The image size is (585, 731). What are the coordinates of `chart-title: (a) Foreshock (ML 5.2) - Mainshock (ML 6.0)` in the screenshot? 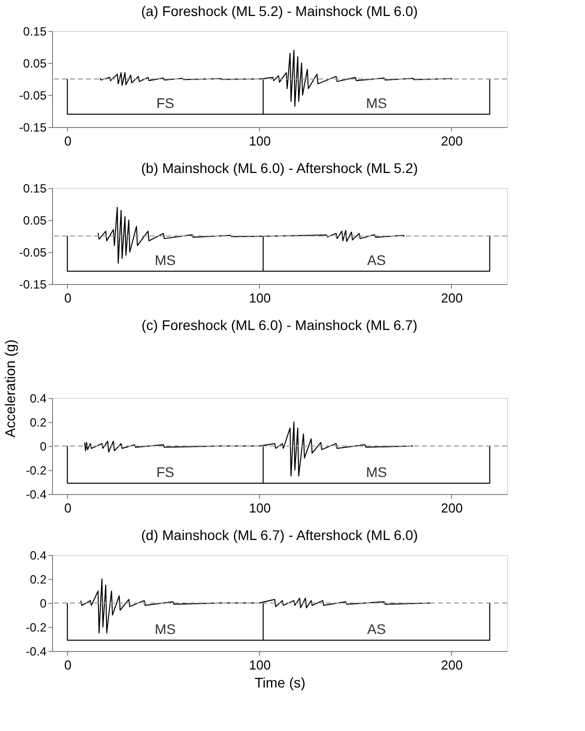 It's located at (279, 11).